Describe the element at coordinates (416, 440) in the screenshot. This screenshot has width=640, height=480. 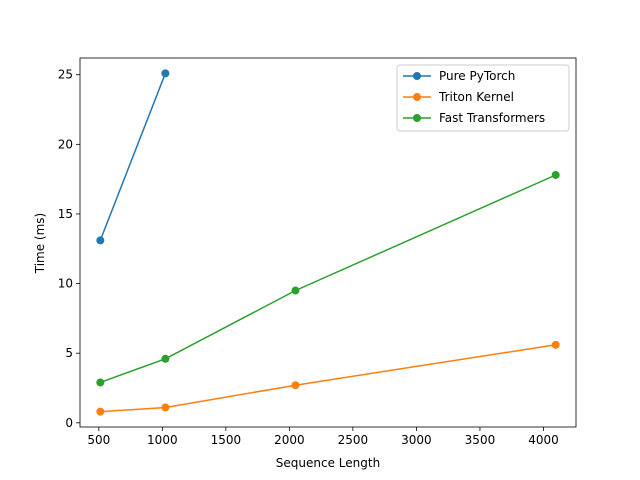
I see `x-tick-label: 3000` at that location.